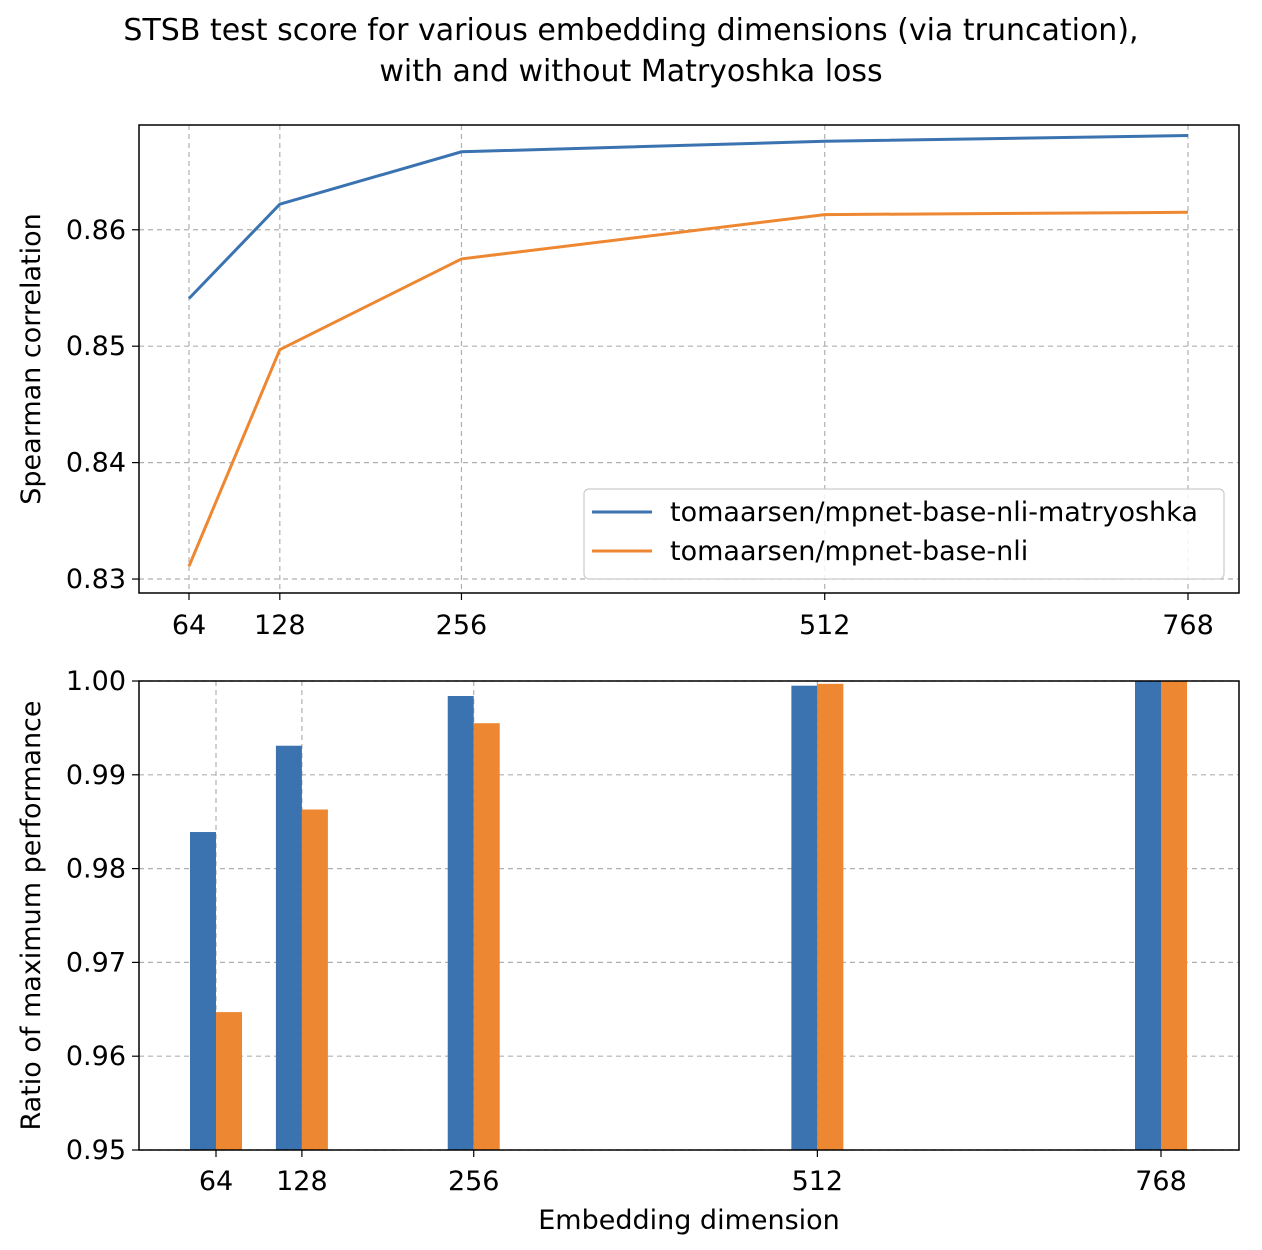  Describe the element at coordinates (280, 625) in the screenshot. I see `top-x-tick-label: 128` at that location.